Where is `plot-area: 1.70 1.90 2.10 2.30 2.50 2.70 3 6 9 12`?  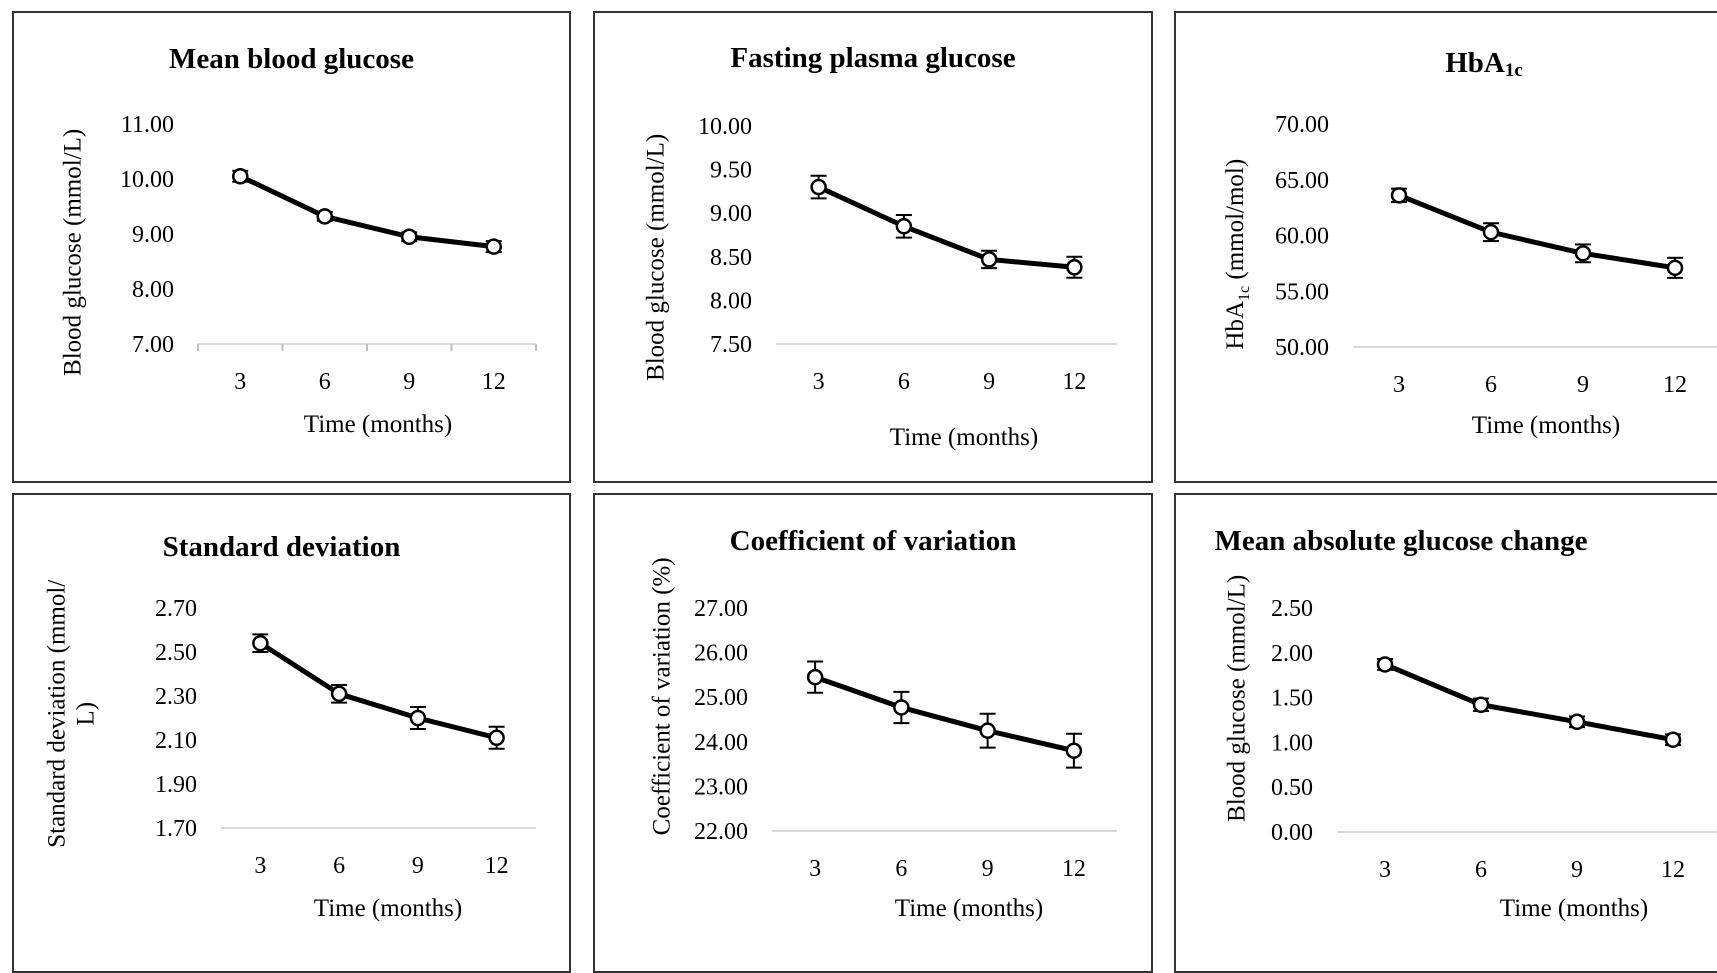
plot-area: 1.70 1.90 2.10 2.30 2.50 2.70 3 6 9 12 is located at coordinates (345, 737).